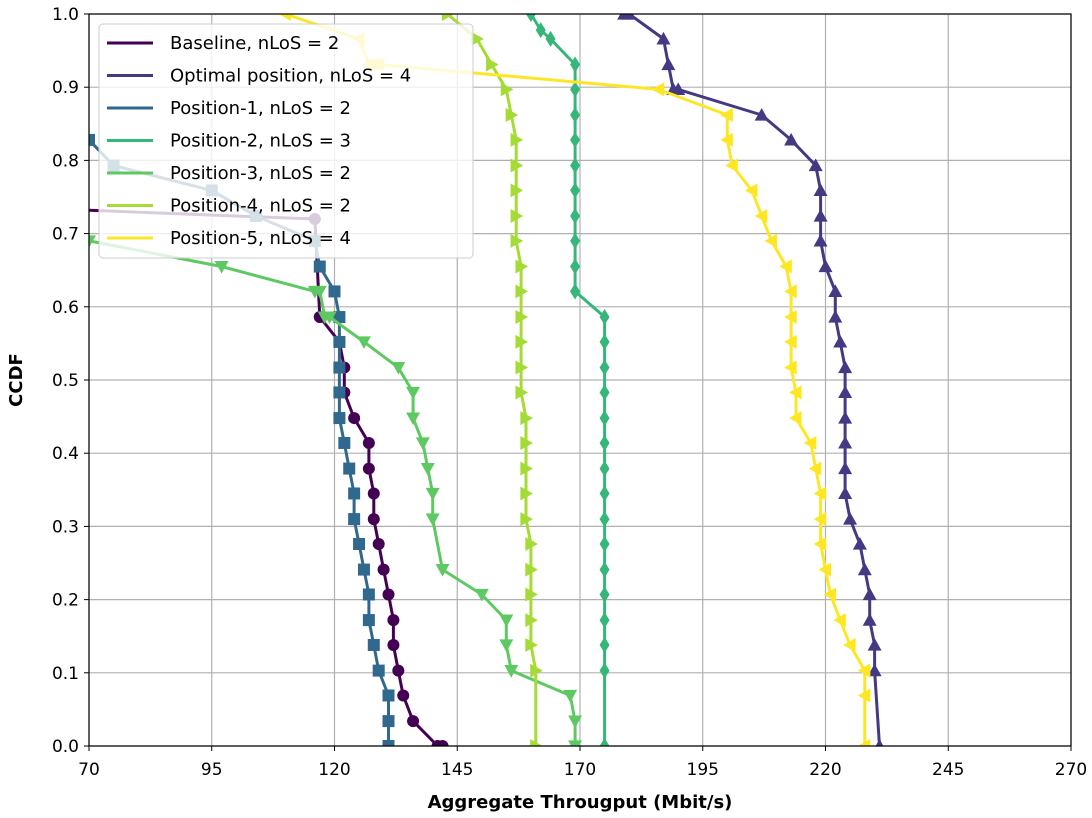 This screenshot has height=818, width=1092. What do you see at coordinates (65, 454) in the screenshot?
I see `y-tick-label: 0.4` at bounding box center [65, 454].